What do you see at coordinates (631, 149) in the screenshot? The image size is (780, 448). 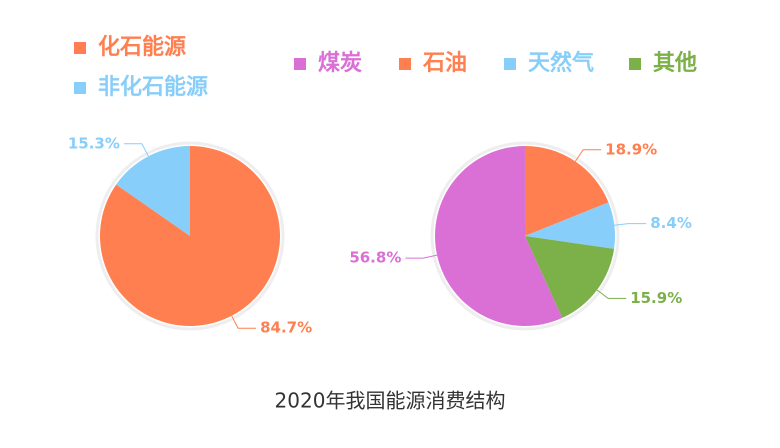 I see `data-label: 18.9%` at bounding box center [631, 149].